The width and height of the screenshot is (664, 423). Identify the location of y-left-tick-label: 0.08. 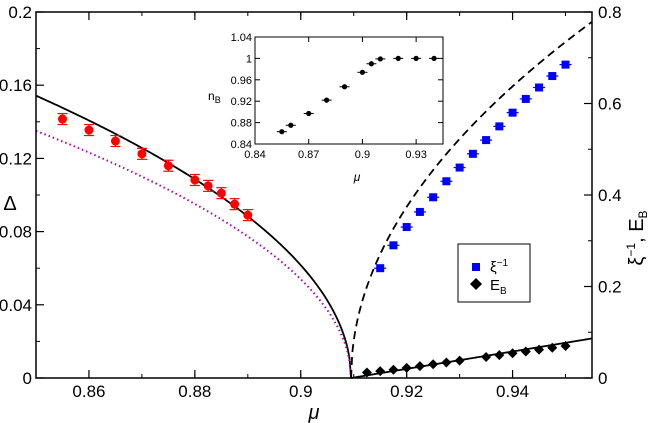
(16, 232).